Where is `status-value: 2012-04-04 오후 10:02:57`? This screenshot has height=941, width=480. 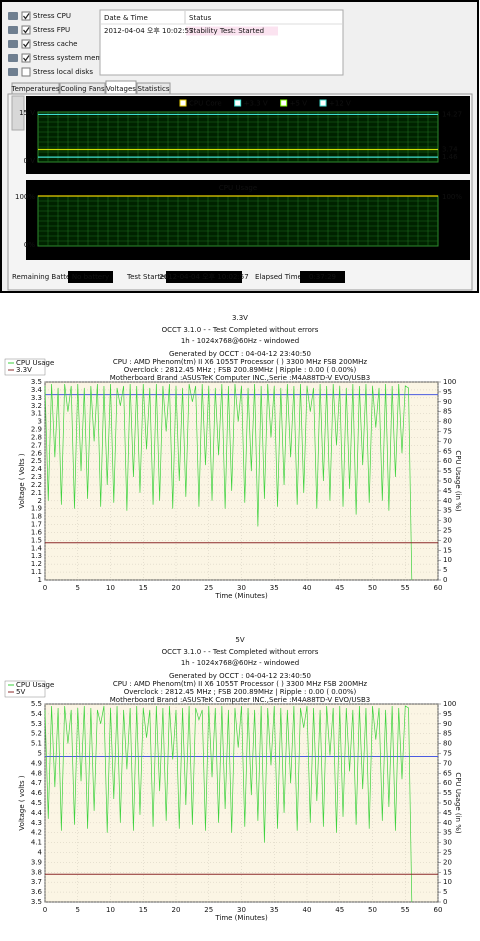
status-value: 2012-04-04 오후 10:02:57 is located at coordinates (203, 277).